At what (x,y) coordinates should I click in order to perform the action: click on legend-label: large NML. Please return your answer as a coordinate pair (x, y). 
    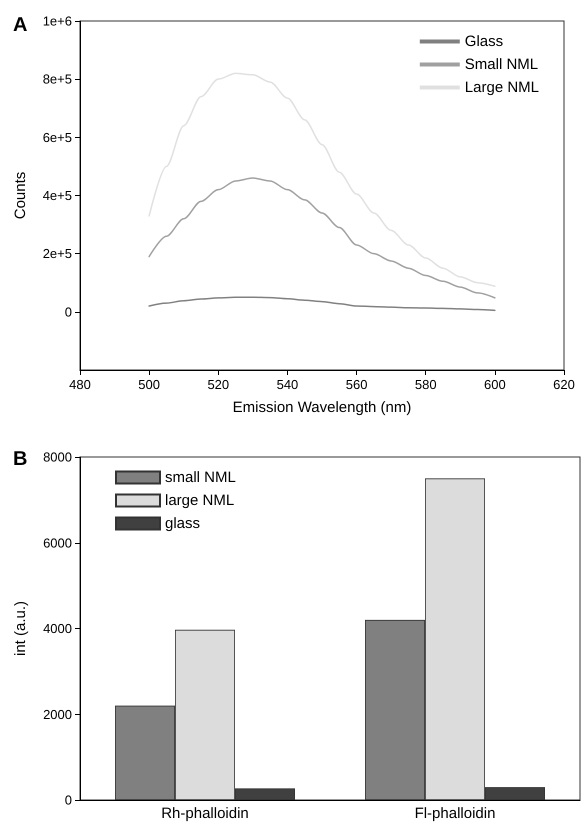
    Looking at the image, I should click on (199, 500).